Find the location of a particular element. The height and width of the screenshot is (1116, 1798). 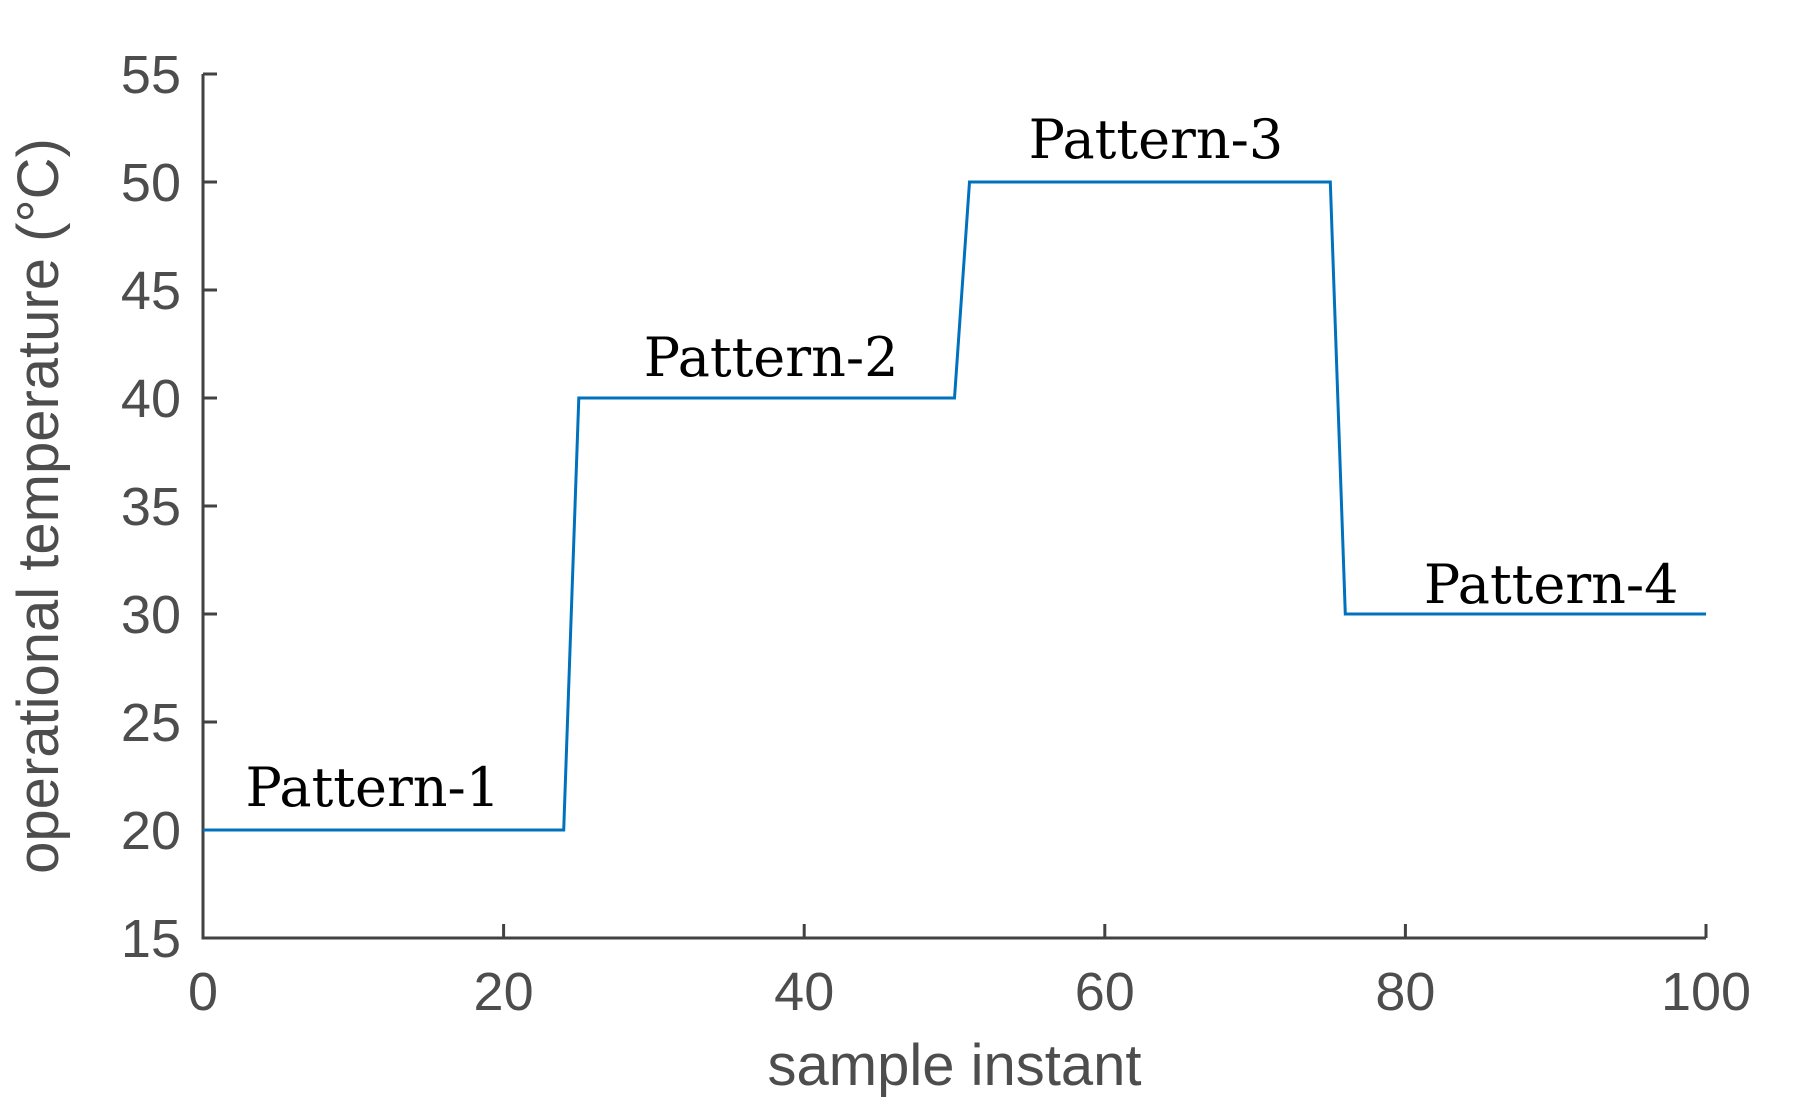

x-tick-label: 60 is located at coordinates (1105, 992).